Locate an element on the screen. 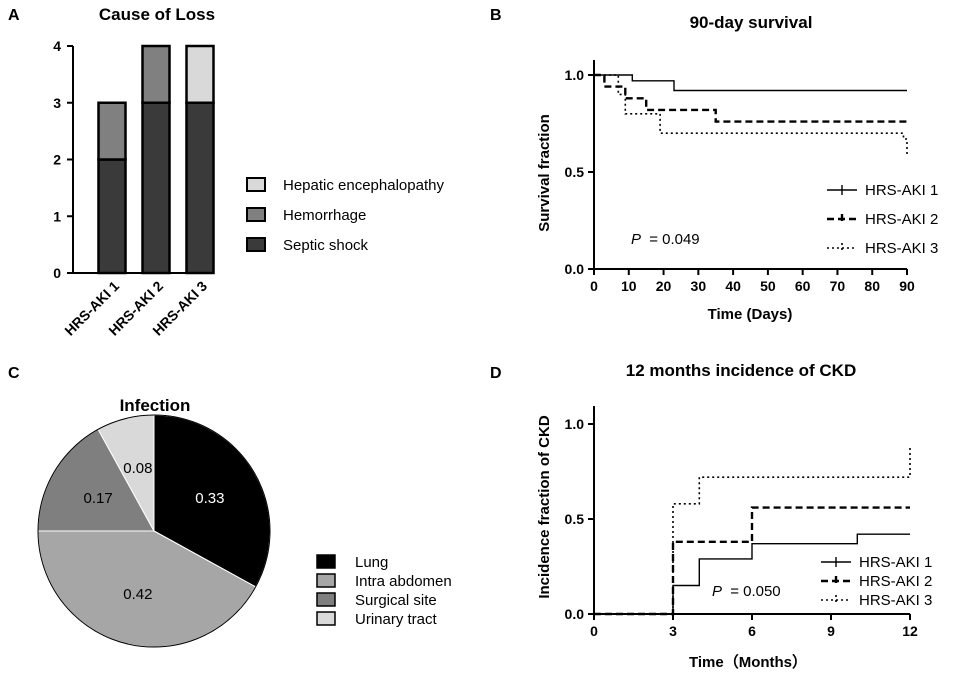  survival-x-tick-label: 50 is located at coordinates (768, 286).